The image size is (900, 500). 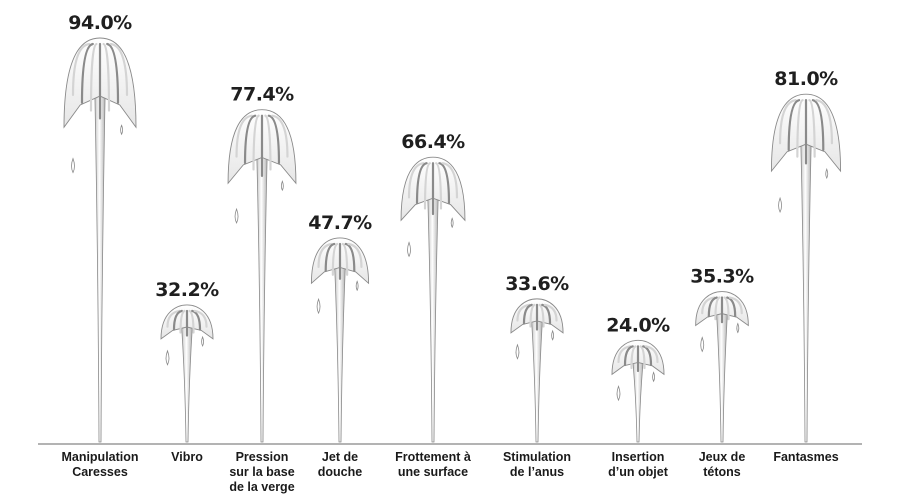 I want to click on data-label-7: 24.0%, so click(x=638, y=325).